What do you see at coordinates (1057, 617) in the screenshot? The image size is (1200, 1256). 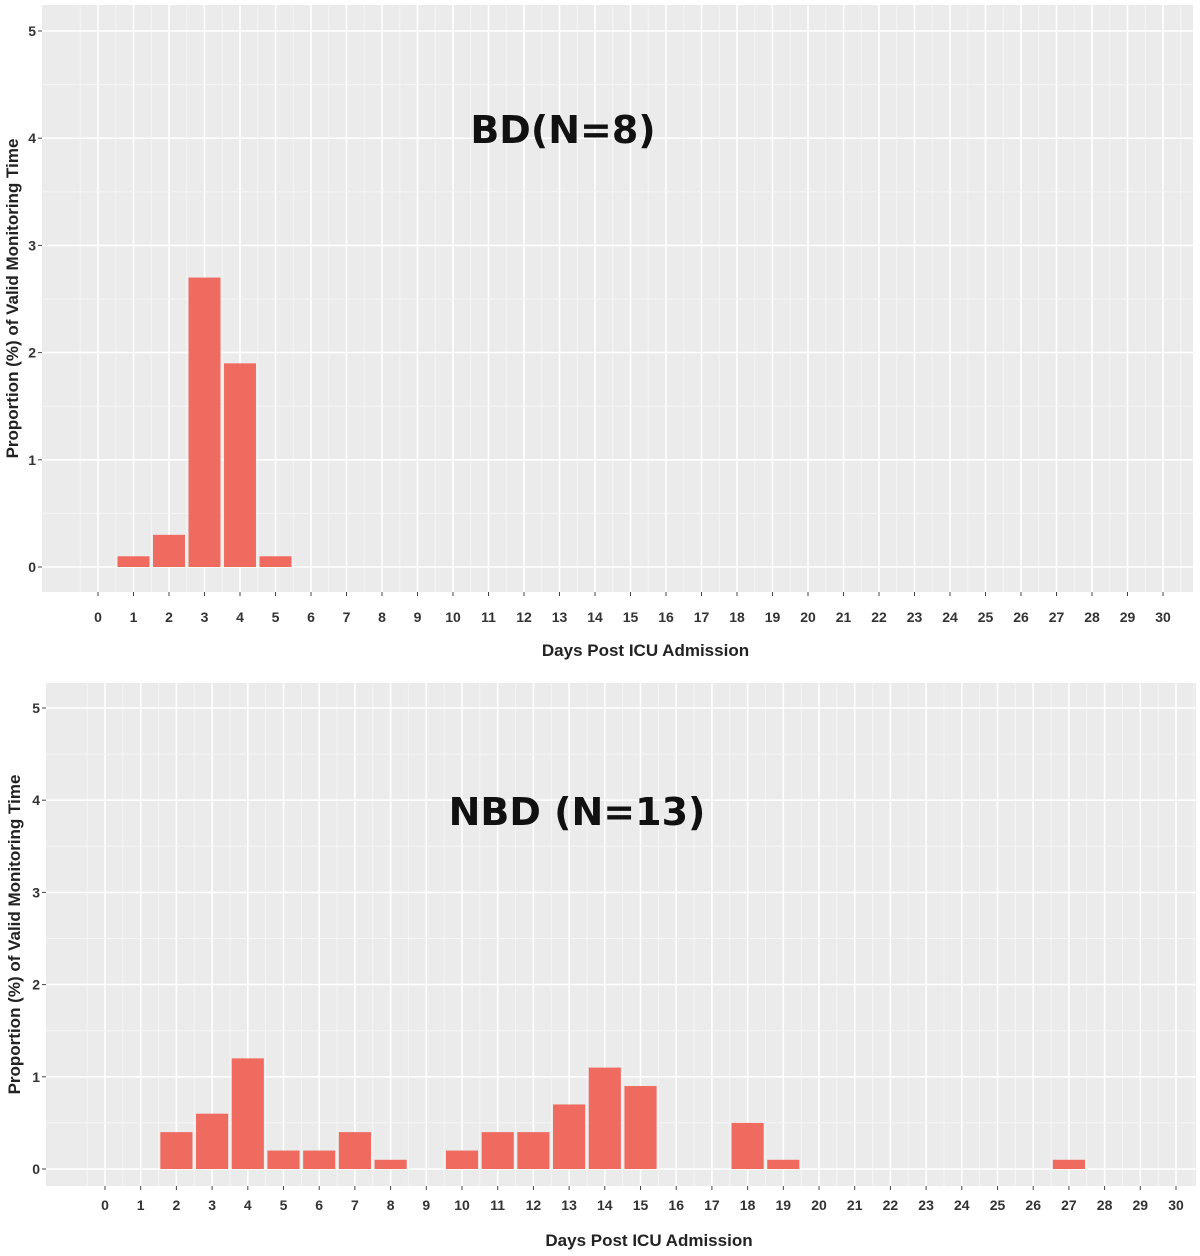 I see `x-tick-label: 27` at bounding box center [1057, 617].